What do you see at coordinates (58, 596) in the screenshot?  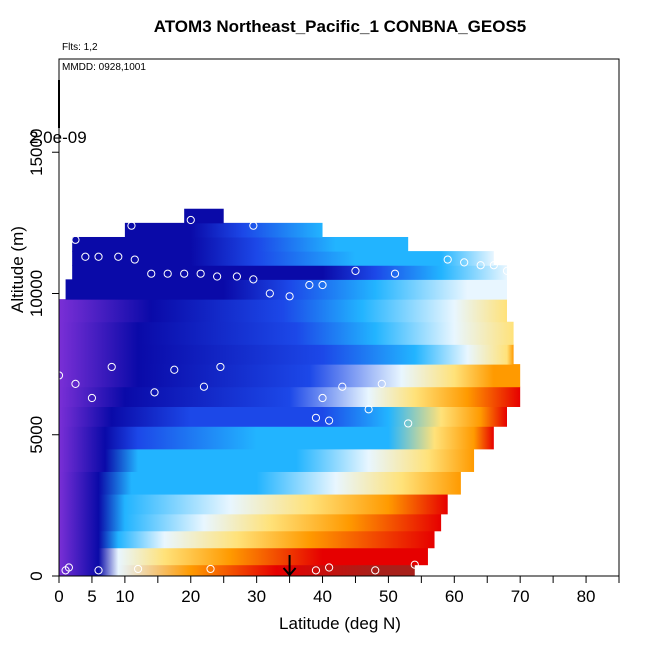 I see `x-tick-label: 0` at bounding box center [58, 596].